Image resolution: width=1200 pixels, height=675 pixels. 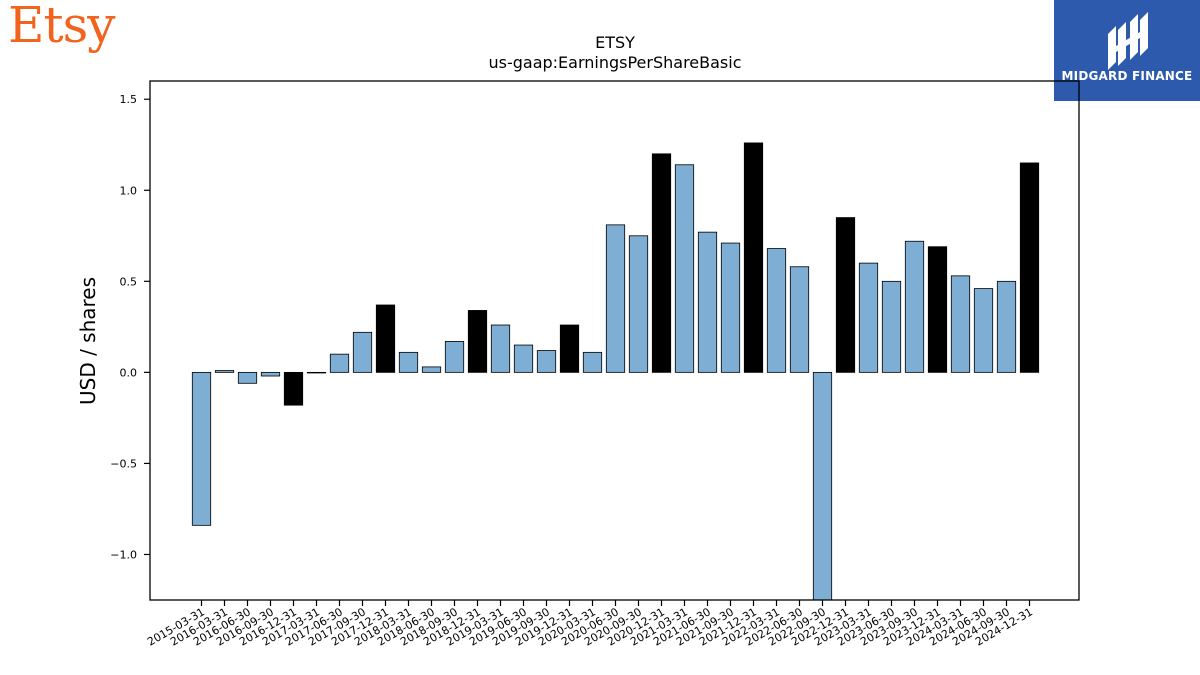 I want to click on y-axis-ticks: −1.0 −0.5 0.0 0.5 1.0 1.5, so click(x=130, y=327).